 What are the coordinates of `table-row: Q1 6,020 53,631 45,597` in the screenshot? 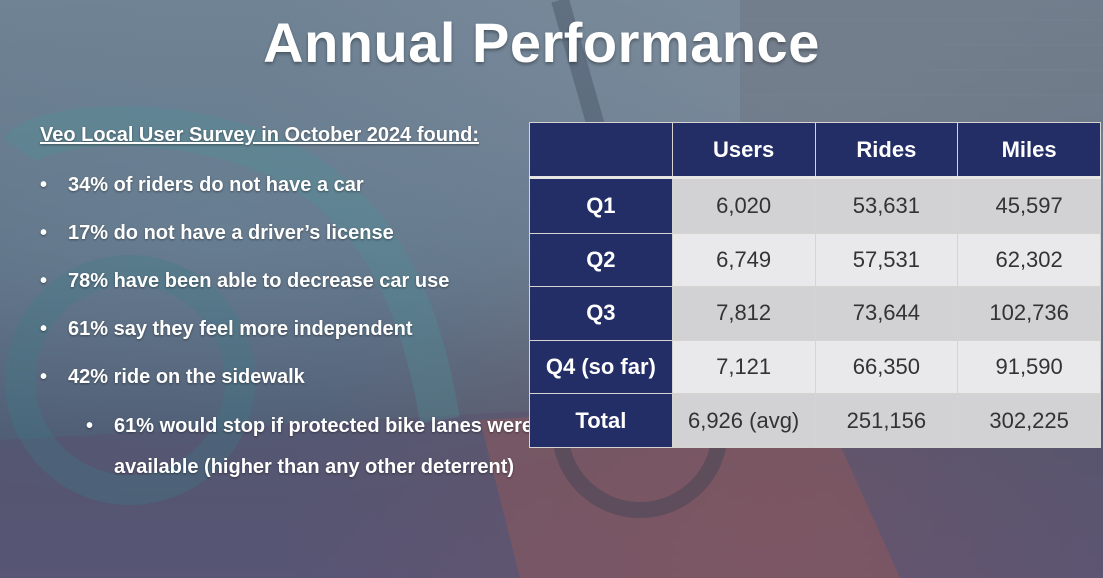 It's located at (815, 205).